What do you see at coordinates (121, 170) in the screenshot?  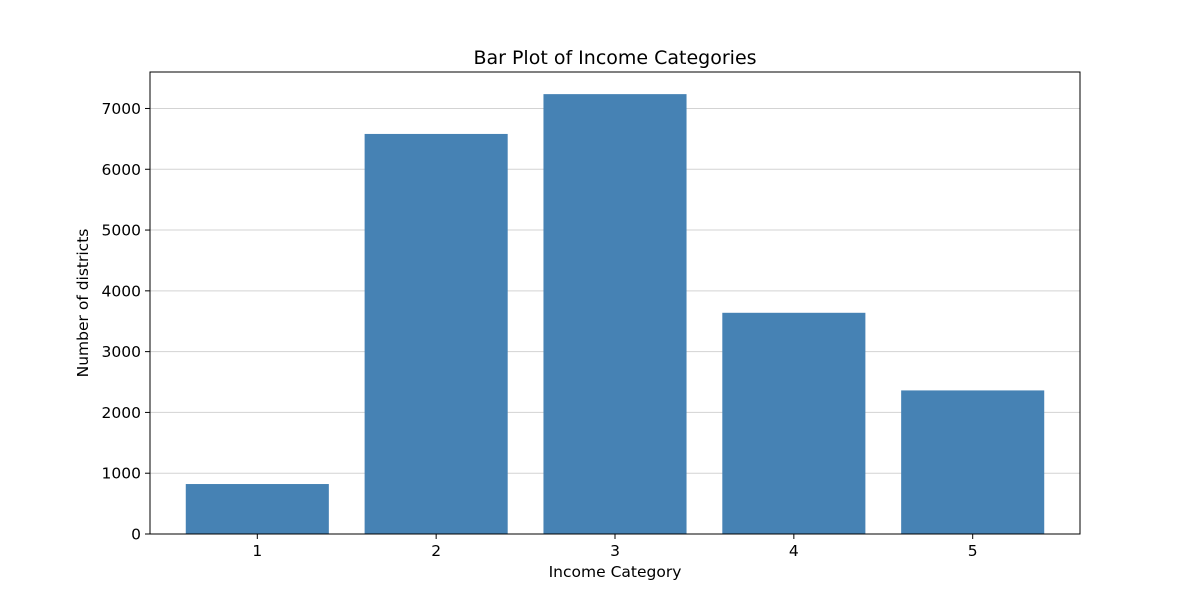 I see `y-tick-label: 6000` at bounding box center [121, 170].